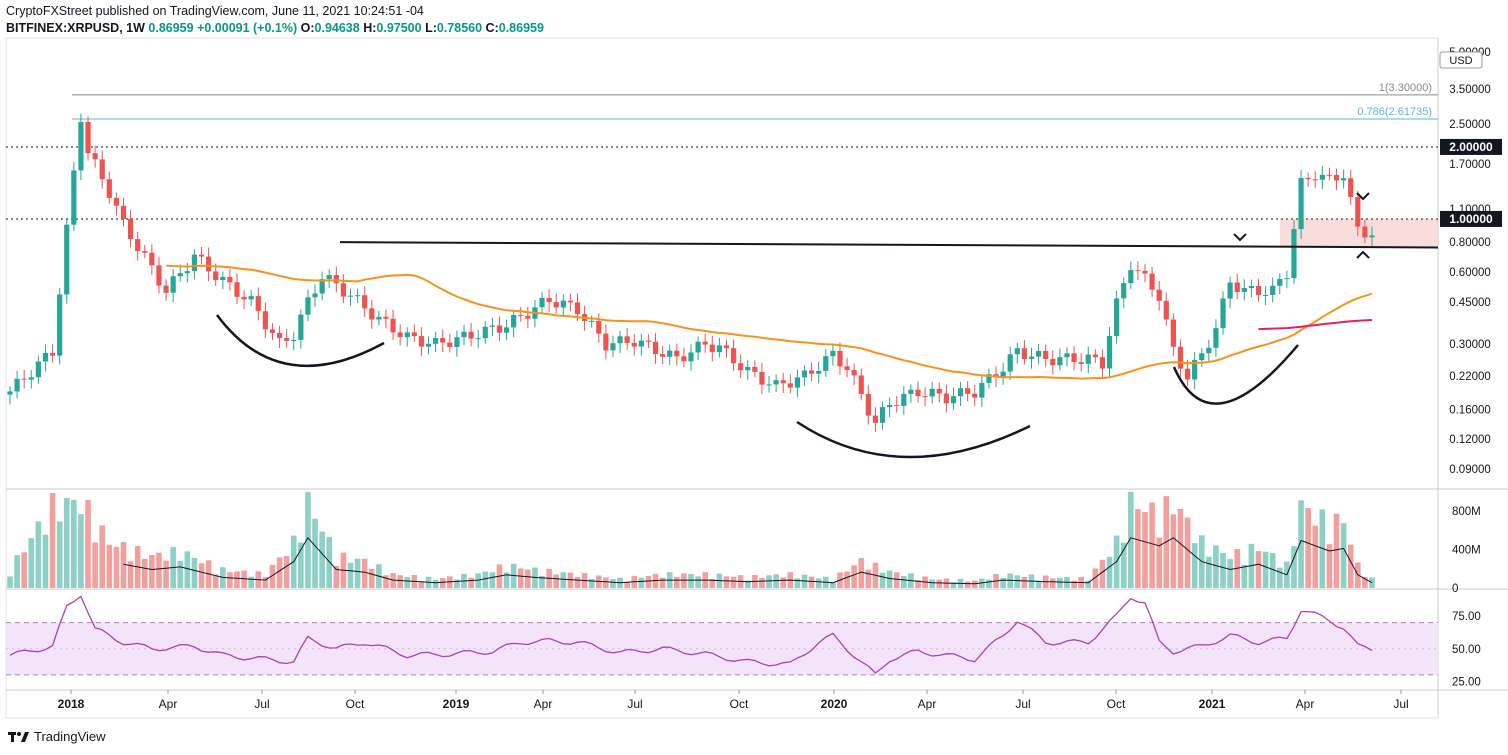 This screenshot has height=755, width=1508. I want to click on tradingview-logo-icon, so click(18, 736).